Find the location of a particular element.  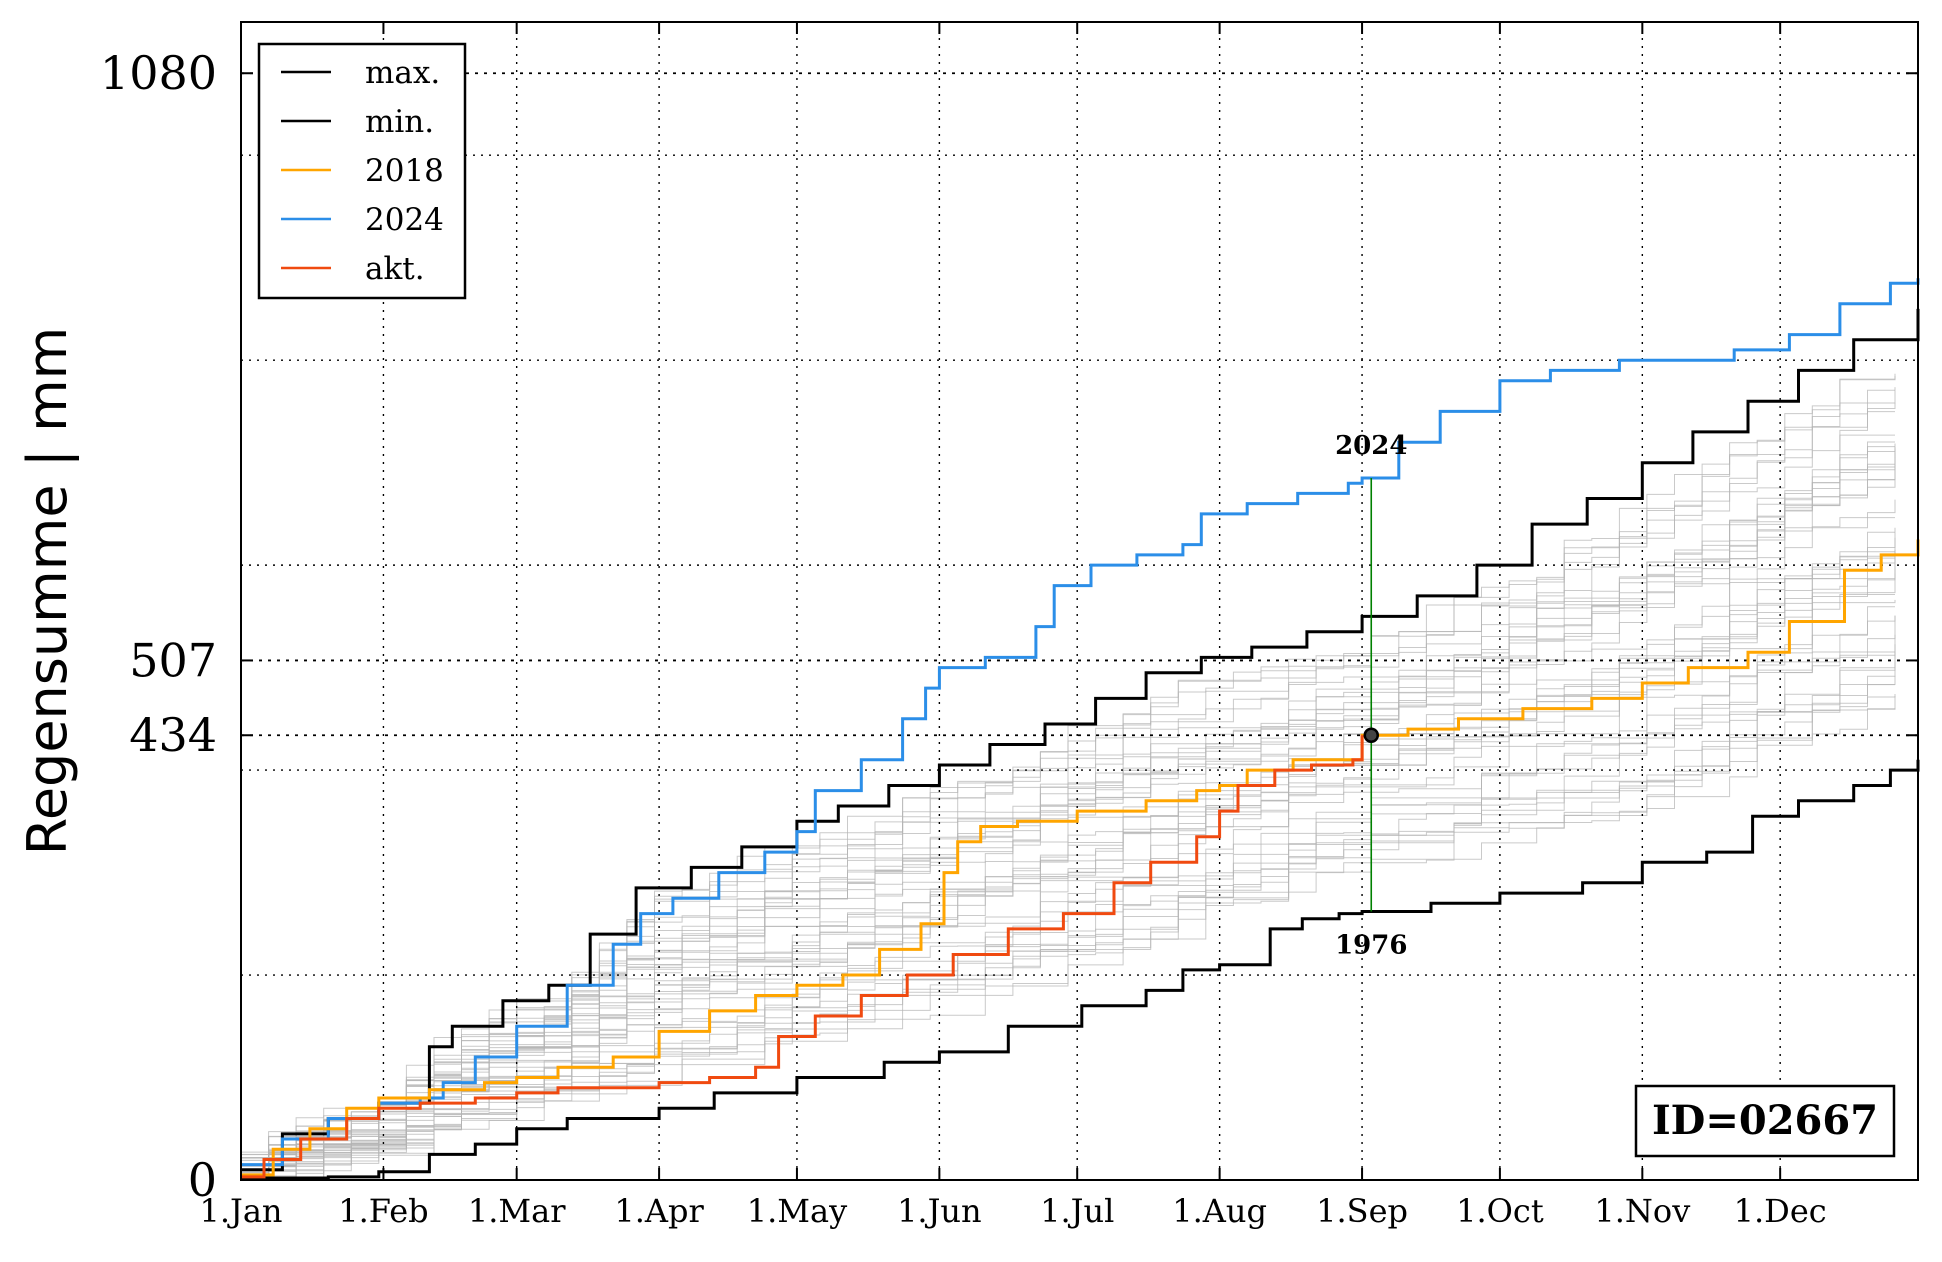

x-tick-label: 1.Jul is located at coordinates (1077, 1211).